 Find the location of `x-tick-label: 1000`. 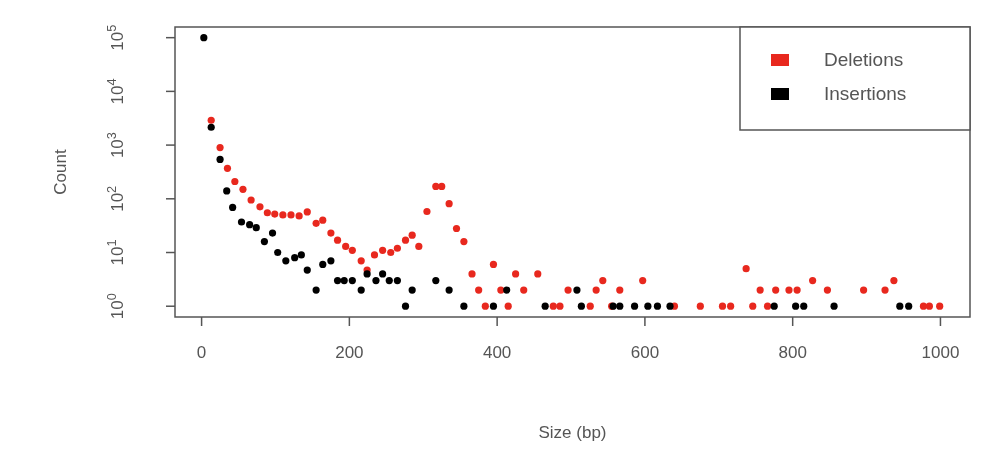

x-tick-label: 1000 is located at coordinates (940, 352).